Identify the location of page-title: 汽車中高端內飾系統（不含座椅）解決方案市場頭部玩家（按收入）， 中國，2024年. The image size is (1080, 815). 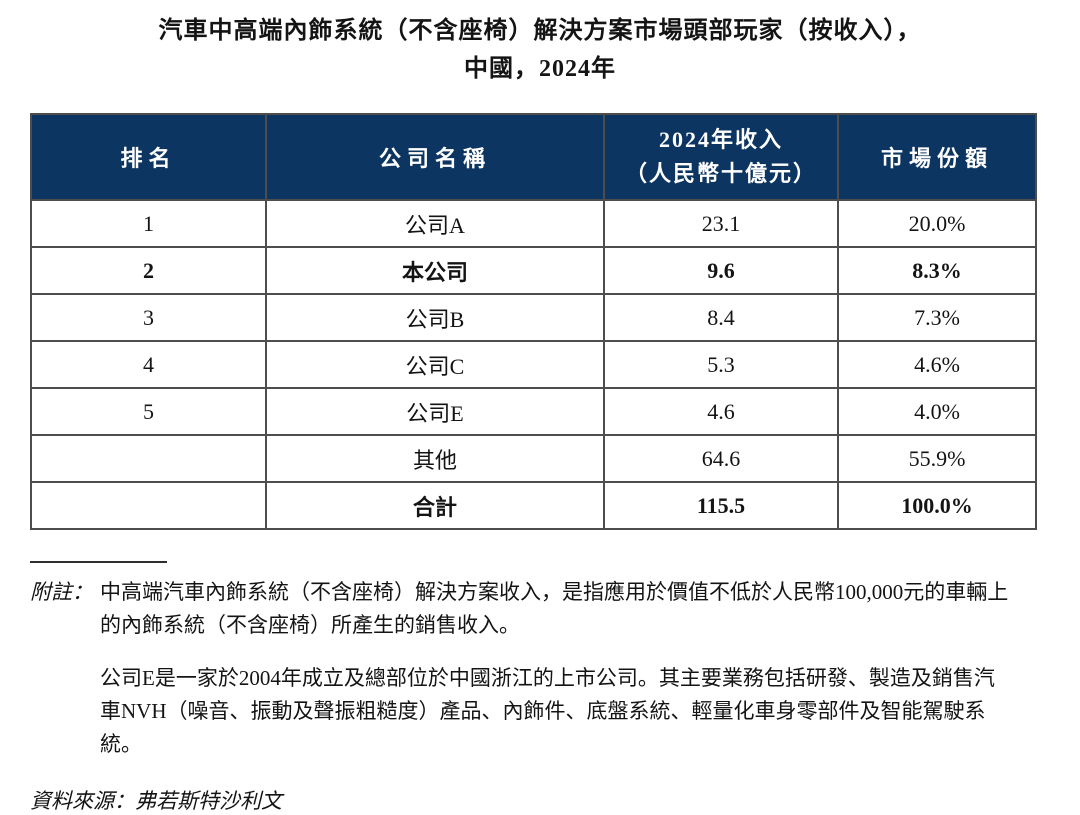
(540, 44).